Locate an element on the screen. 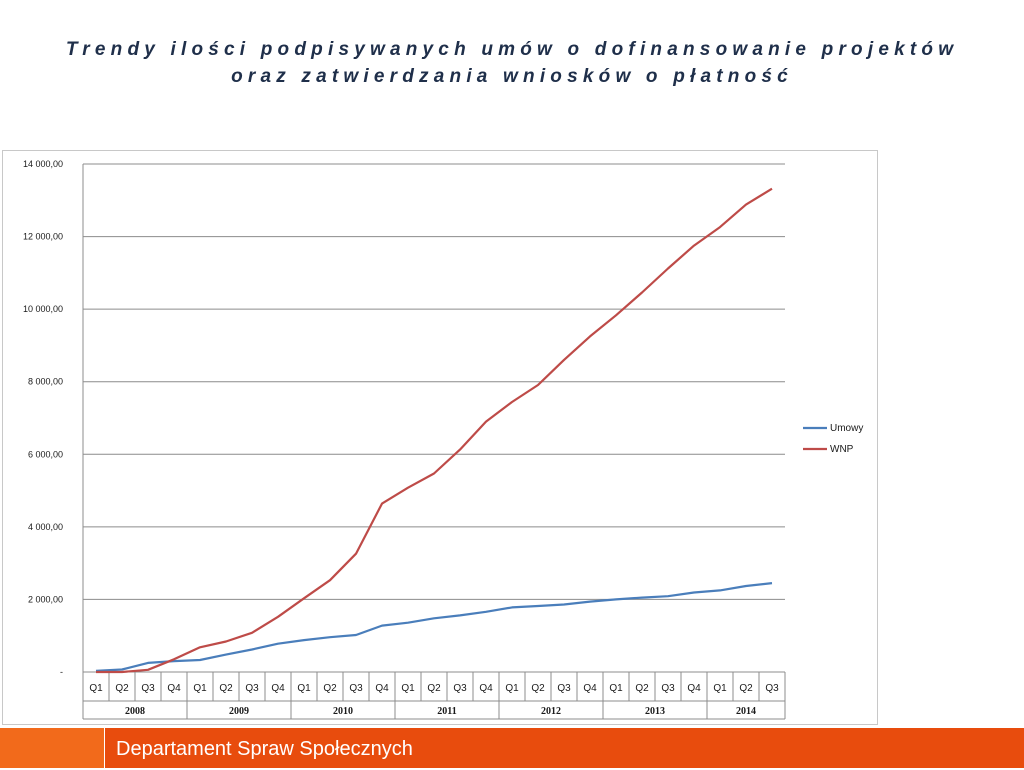  x-tick-label-year: 2008 is located at coordinates (135, 711).